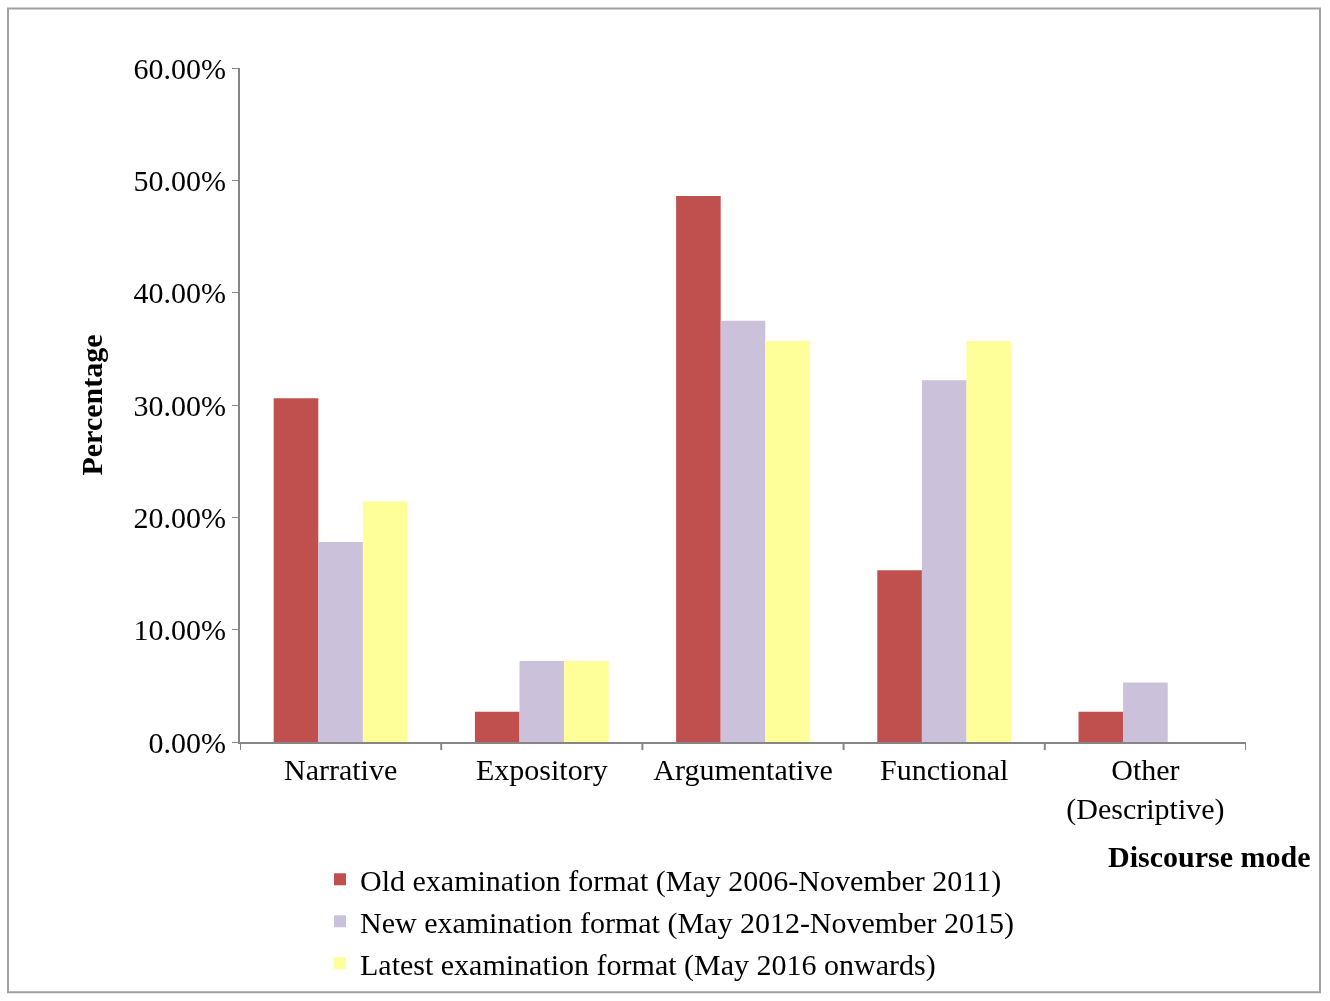  What do you see at coordinates (681, 880) in the screenshot?
I see `legend-label: Old examination format (May 2006-November 2011)` at bounding box center [681, 880].